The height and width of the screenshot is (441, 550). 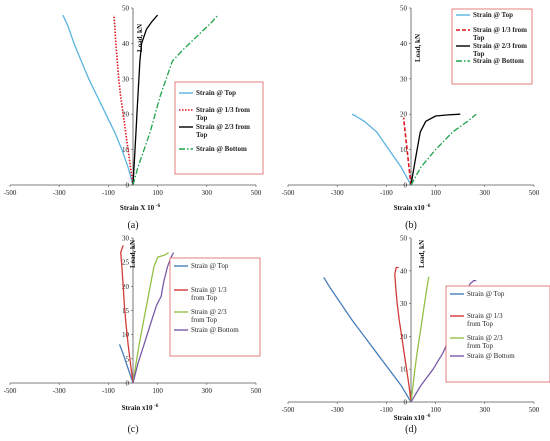 I want to click on legend-label: Strain @ 2/3, so click(x=209, y=312).